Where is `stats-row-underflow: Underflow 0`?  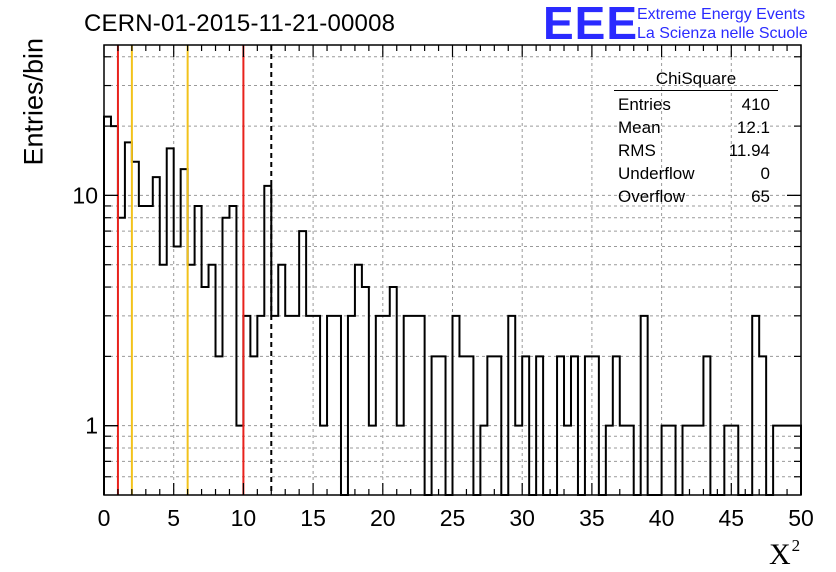
stats-row-underflow: Underflow 0 is located at coordinates (695, 173).